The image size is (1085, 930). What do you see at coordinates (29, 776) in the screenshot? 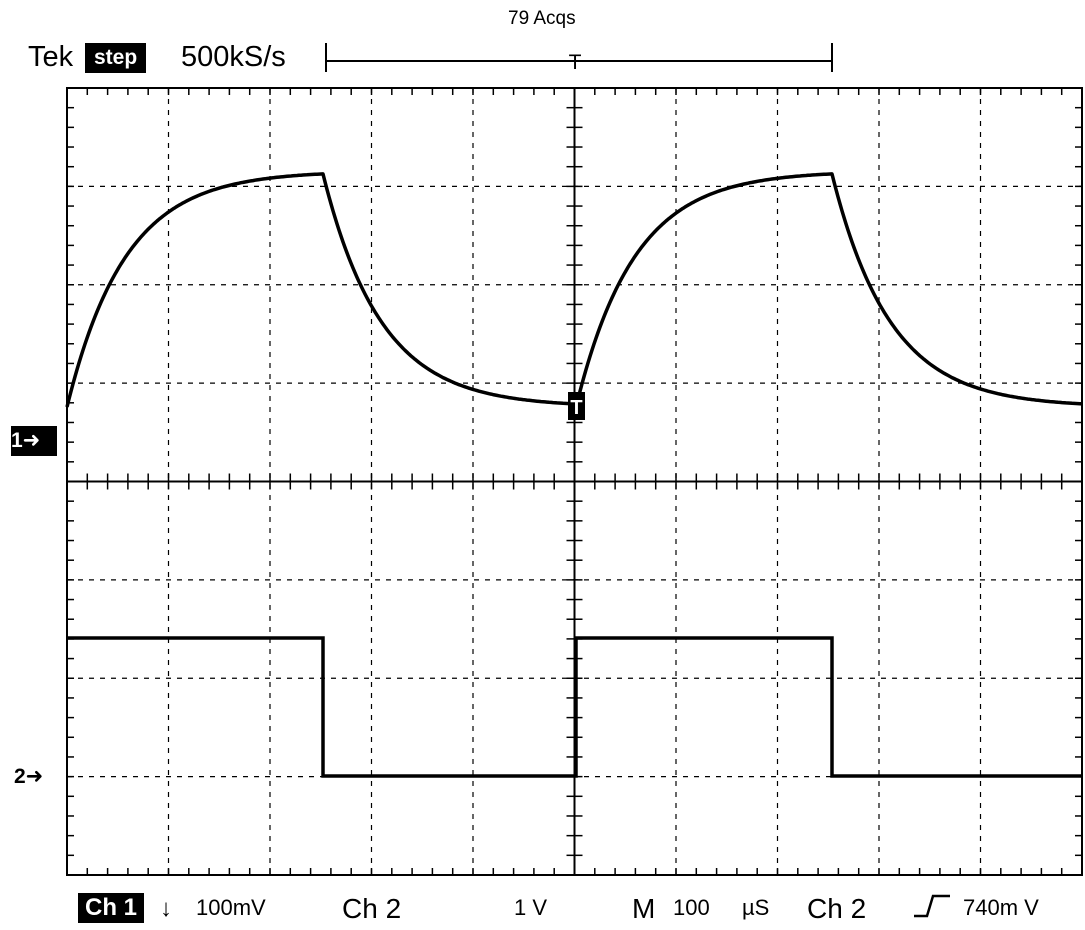
I see `ch2-ground-marker: 2➜` at bounding box center [29, 776].